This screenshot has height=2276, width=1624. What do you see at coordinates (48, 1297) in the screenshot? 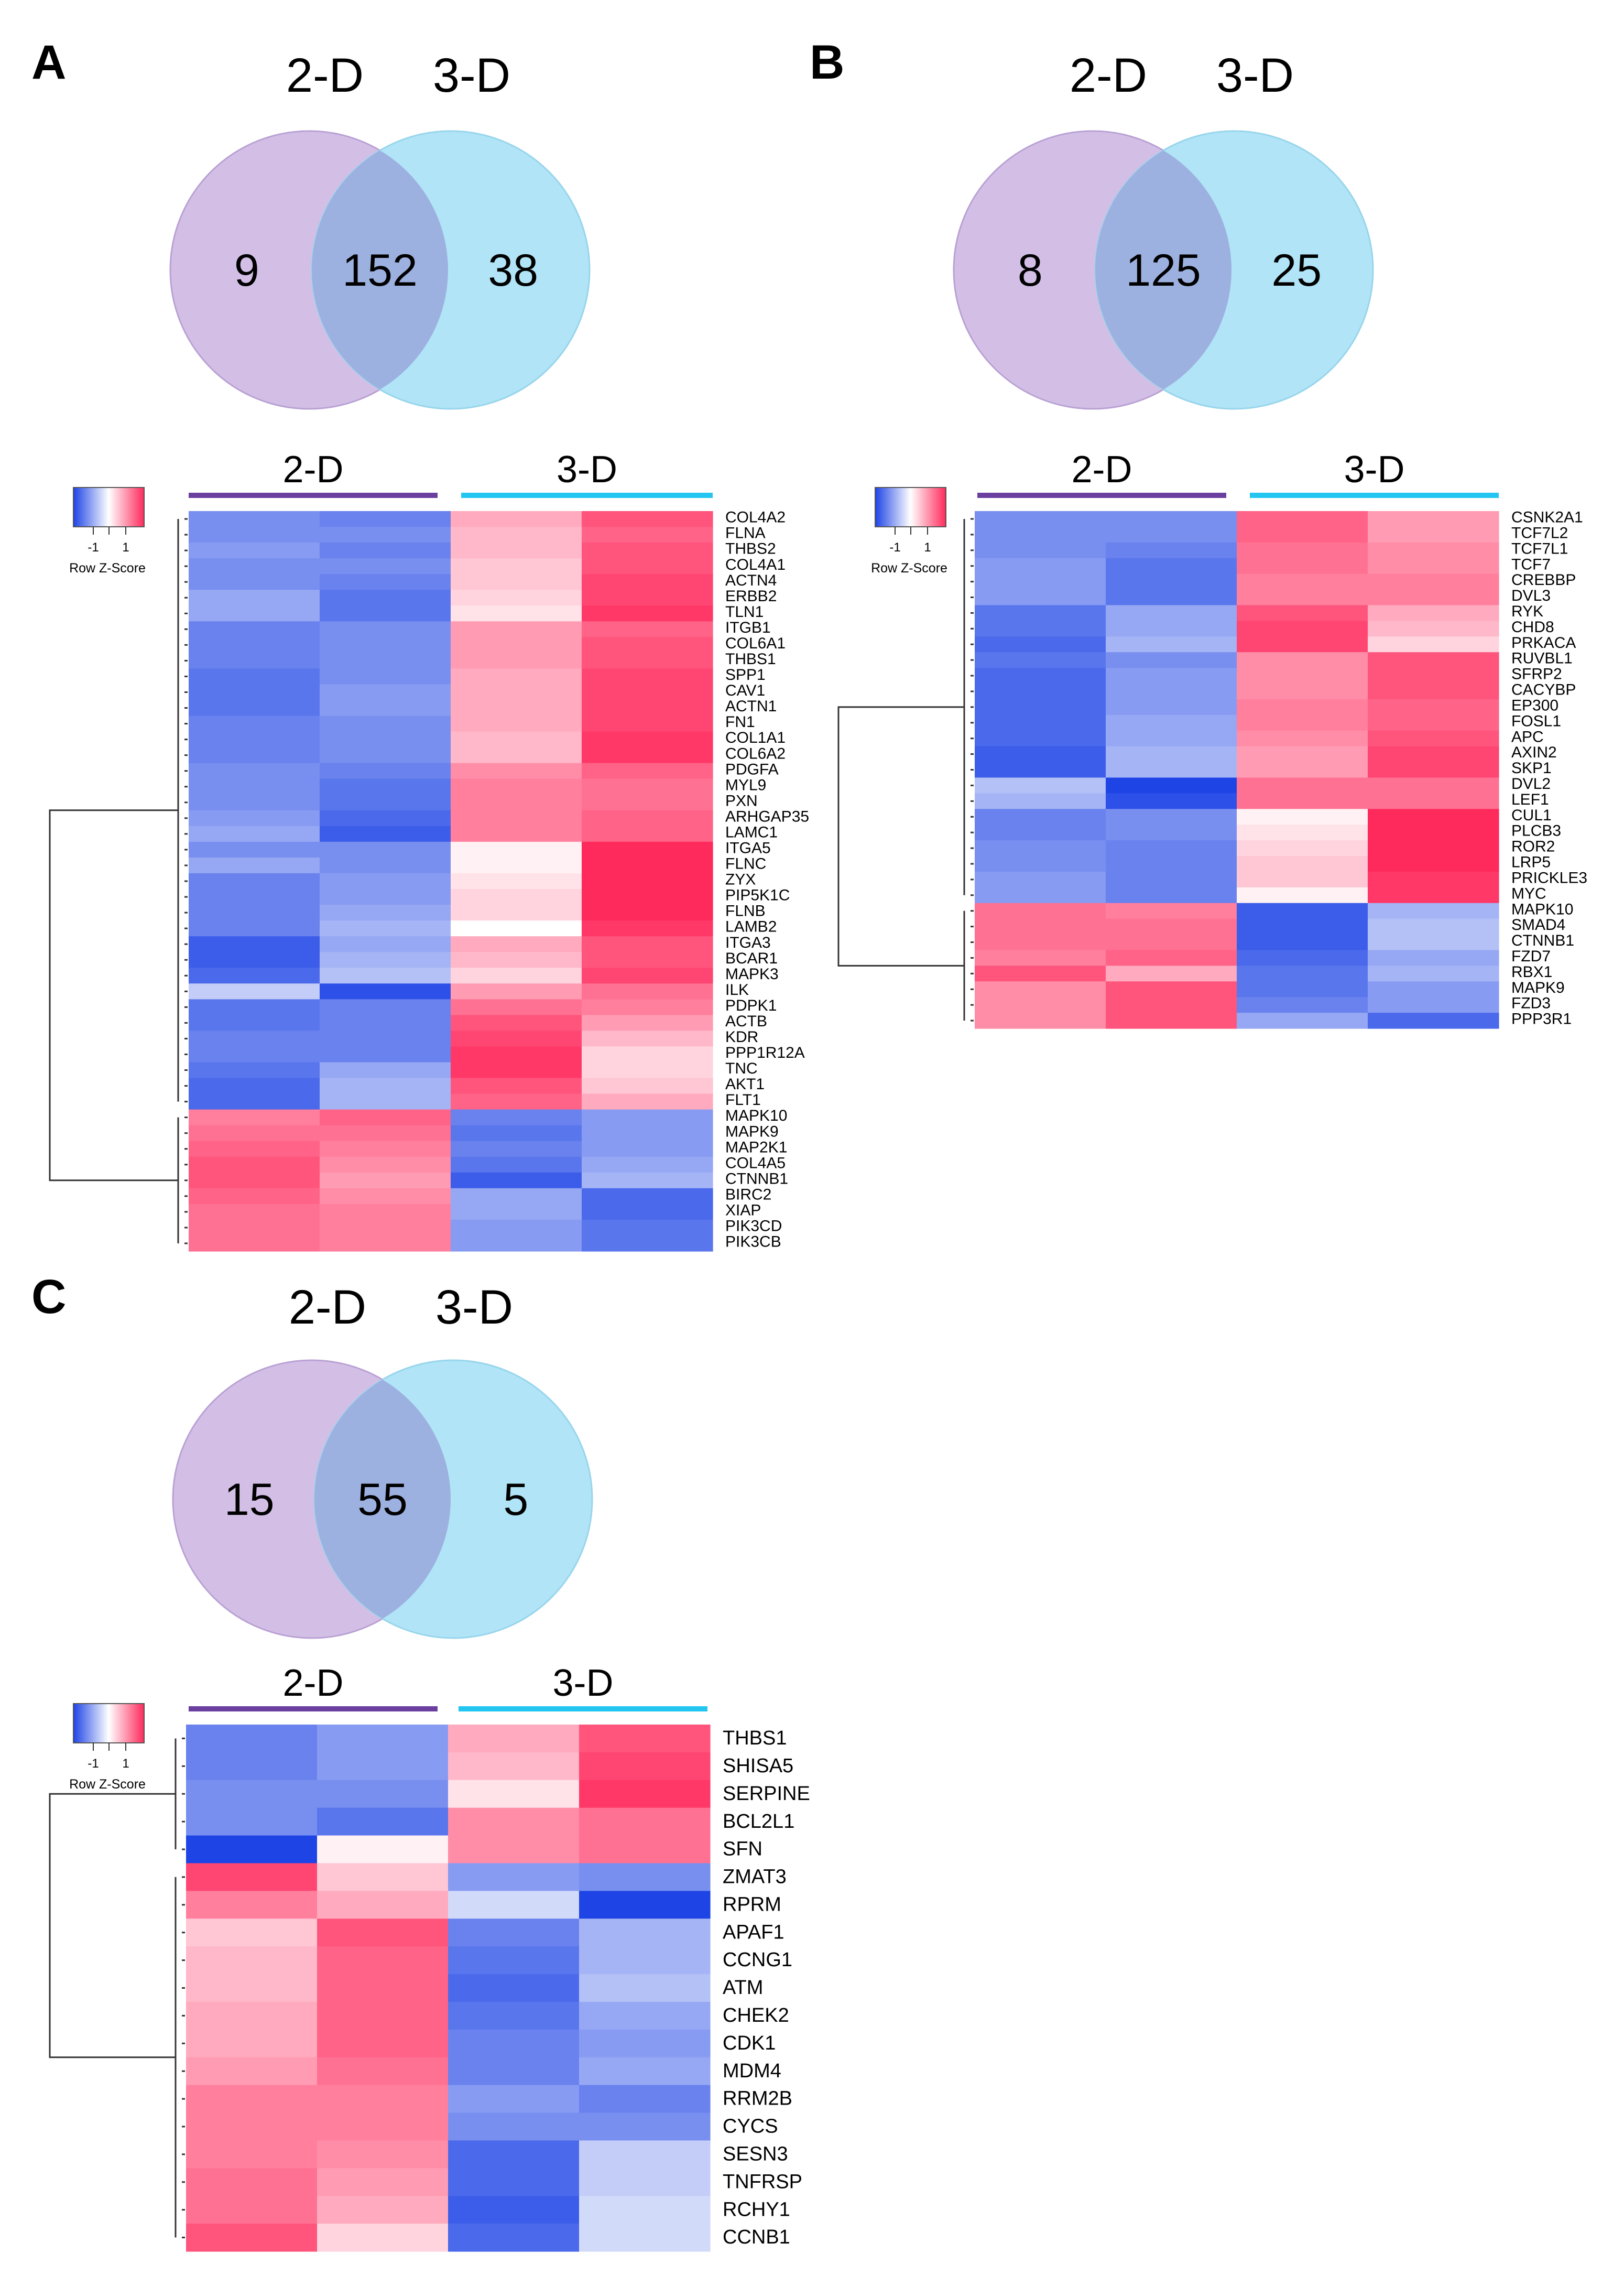
I see `panel-label: C` at bounding box center [48, 1297].